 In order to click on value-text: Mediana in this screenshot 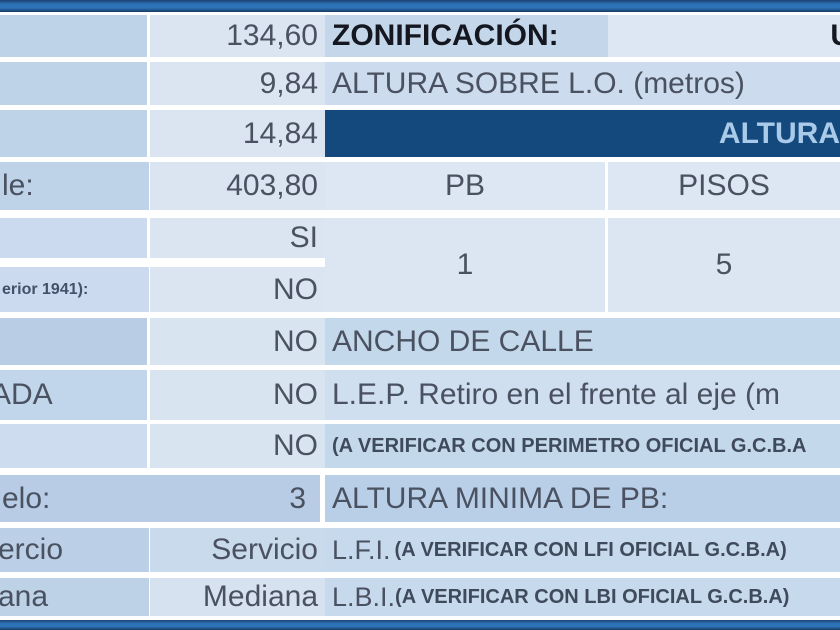, I will do `click(260, 596)`.